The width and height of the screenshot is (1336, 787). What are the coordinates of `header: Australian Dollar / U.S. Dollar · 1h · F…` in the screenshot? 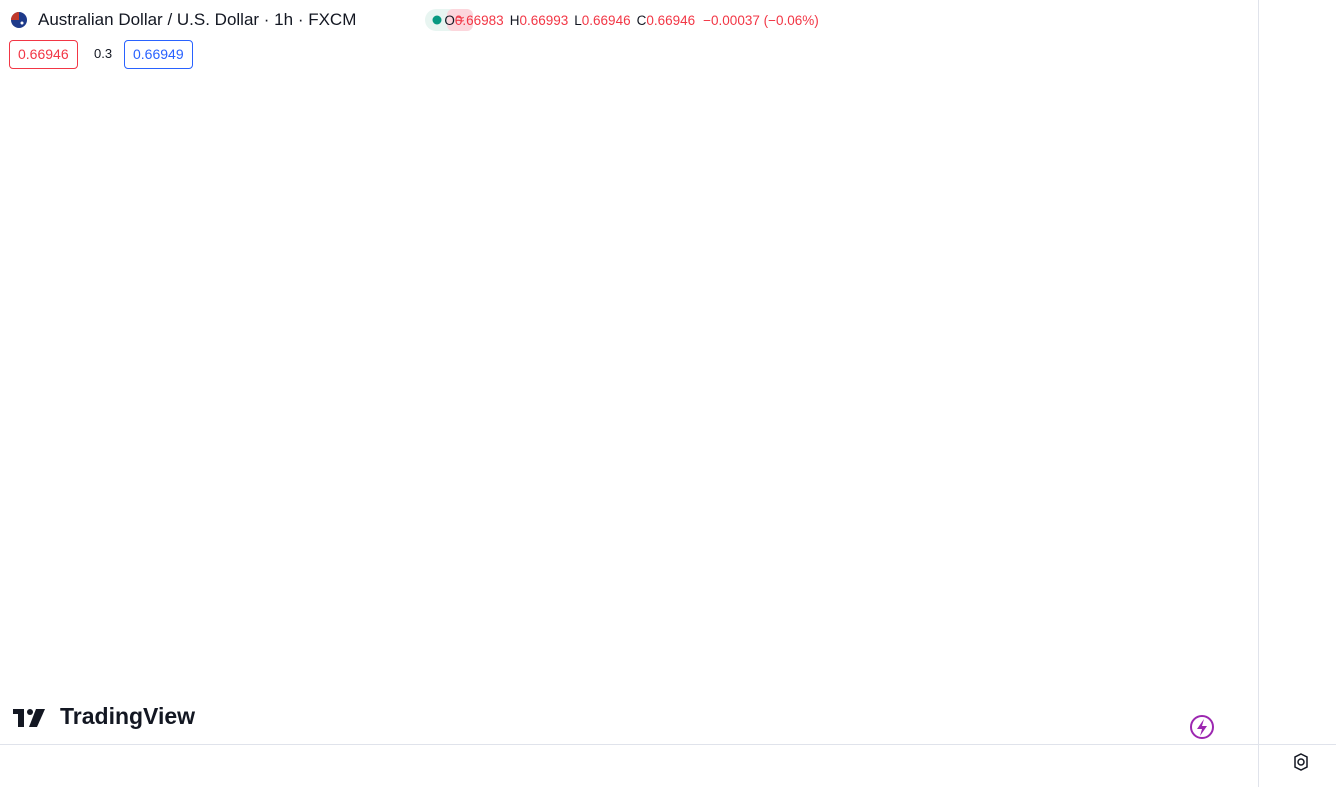 It's located at (409, 20).